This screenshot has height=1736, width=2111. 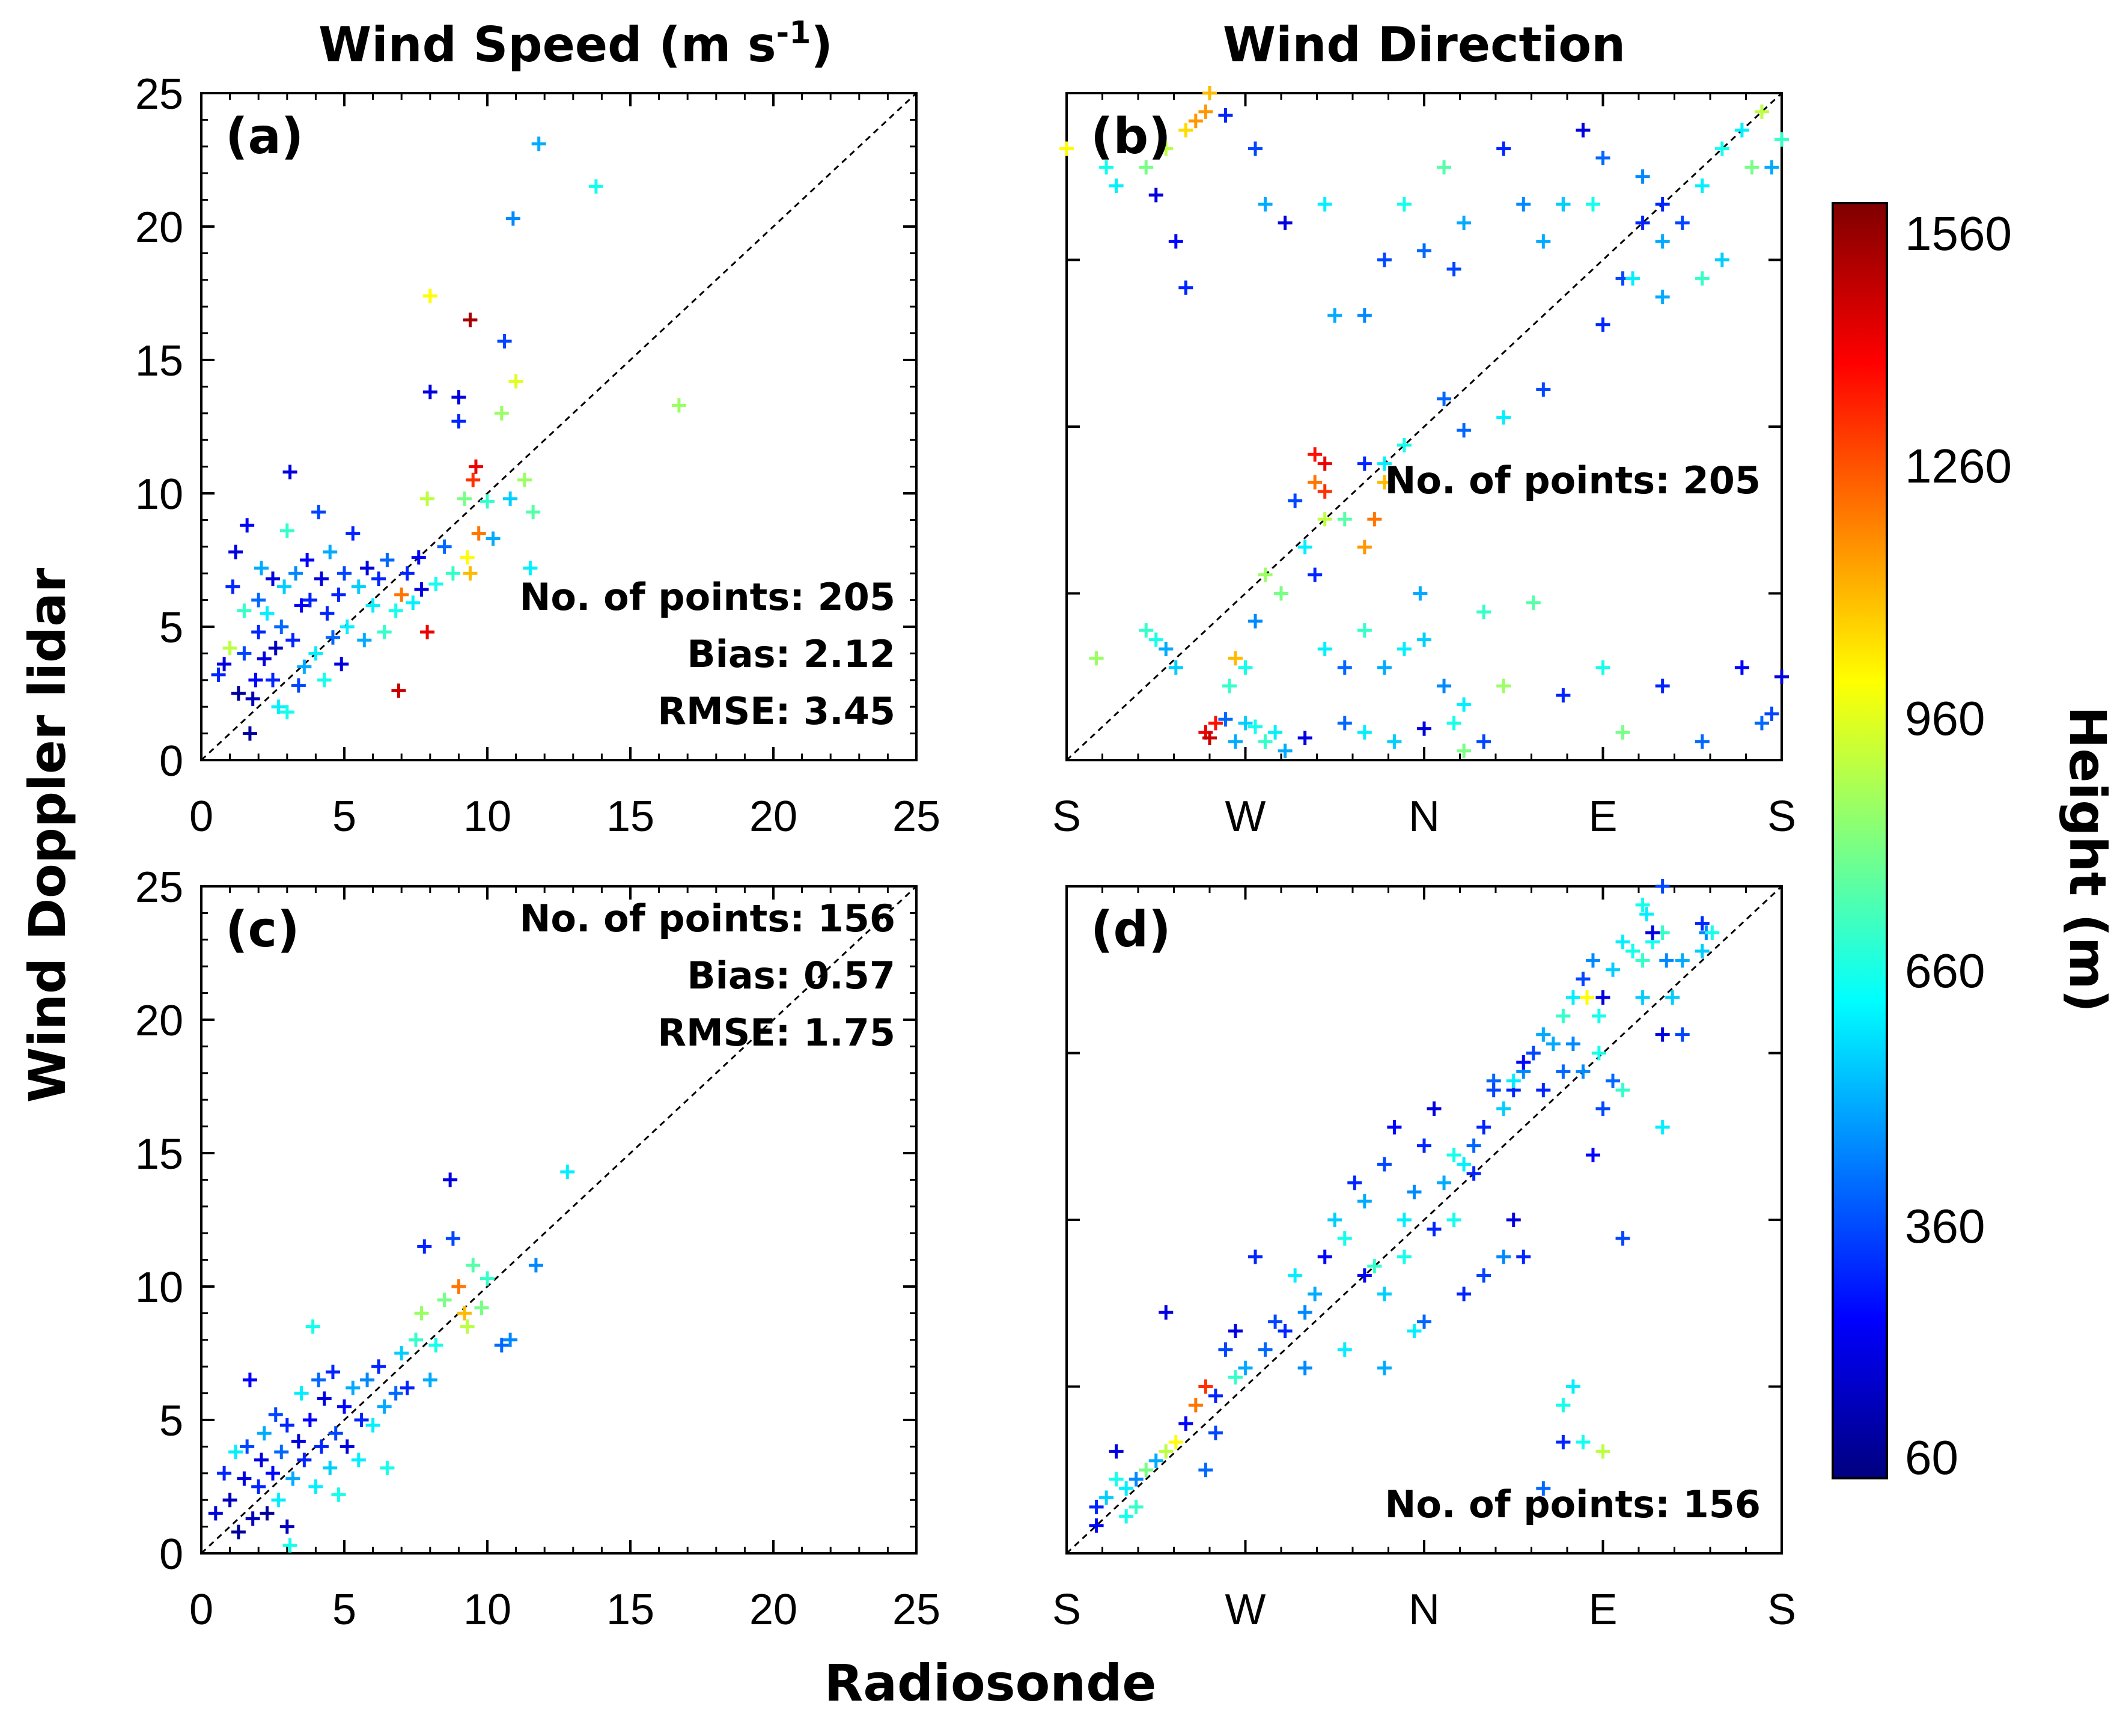 What do you see at coordinates (1959, 466) in the screenshot?
I see `colorbar-tick-label: 1260` at bounding box center [1959, 466].